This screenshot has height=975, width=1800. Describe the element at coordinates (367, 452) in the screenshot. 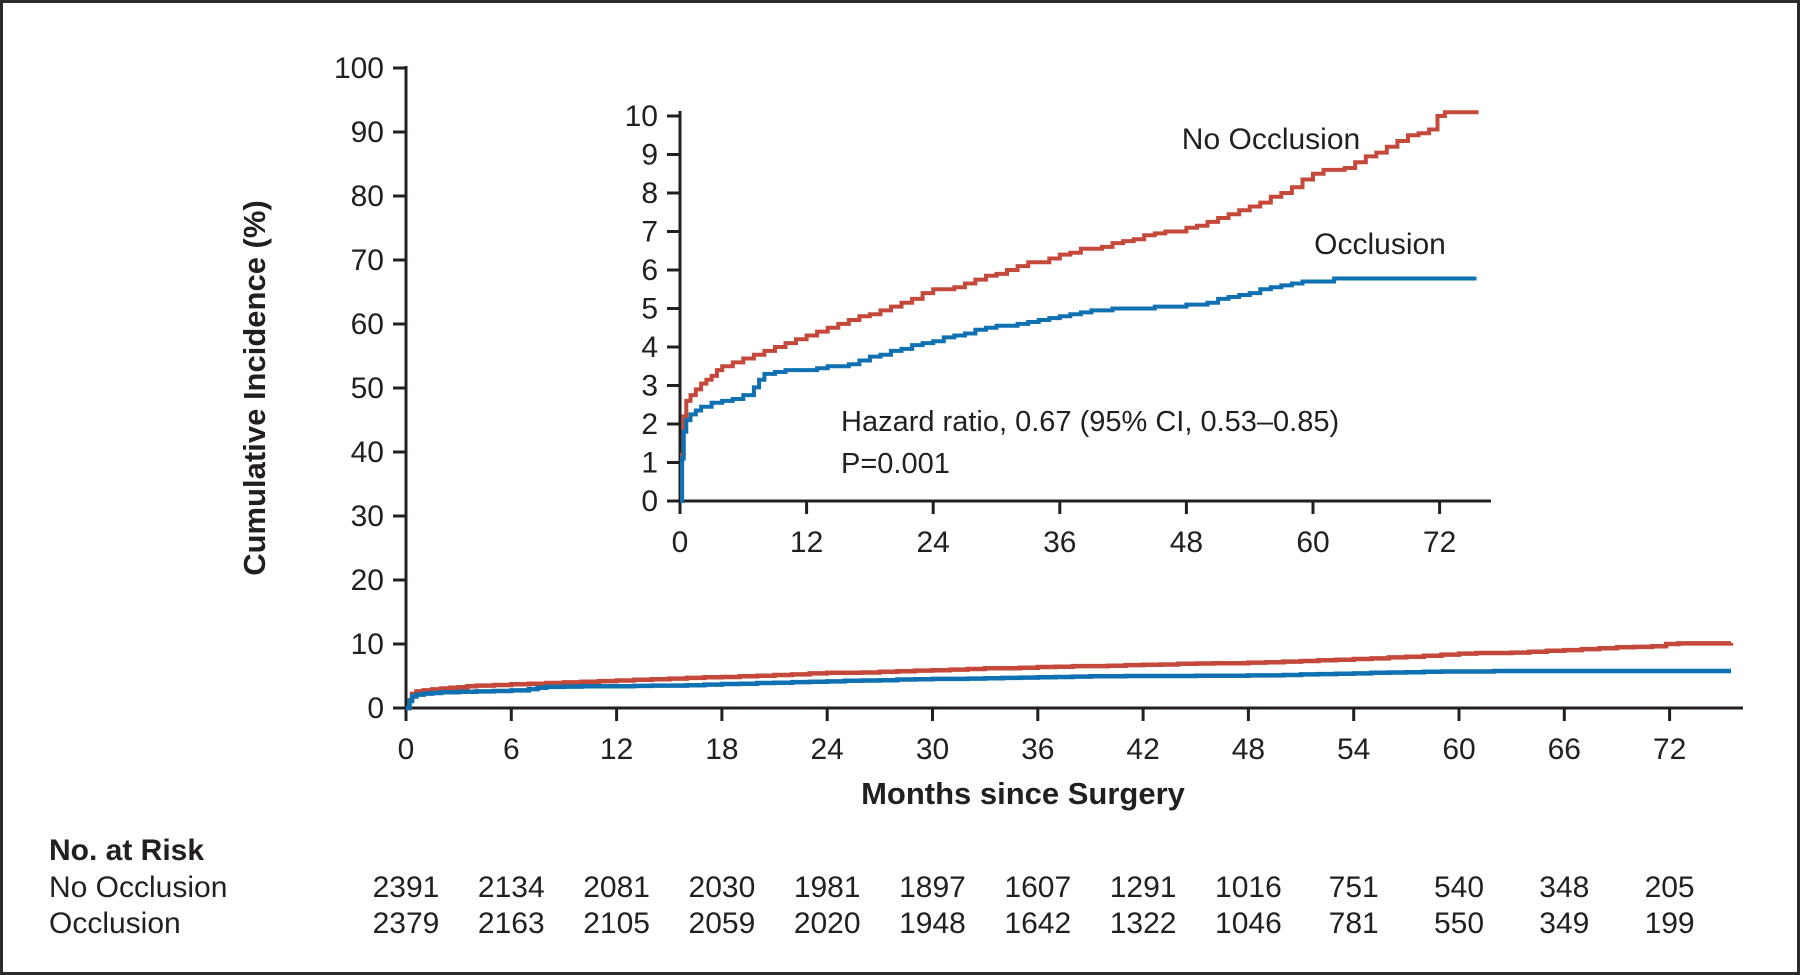

I see `main-y-tick-label: 40` at that location.